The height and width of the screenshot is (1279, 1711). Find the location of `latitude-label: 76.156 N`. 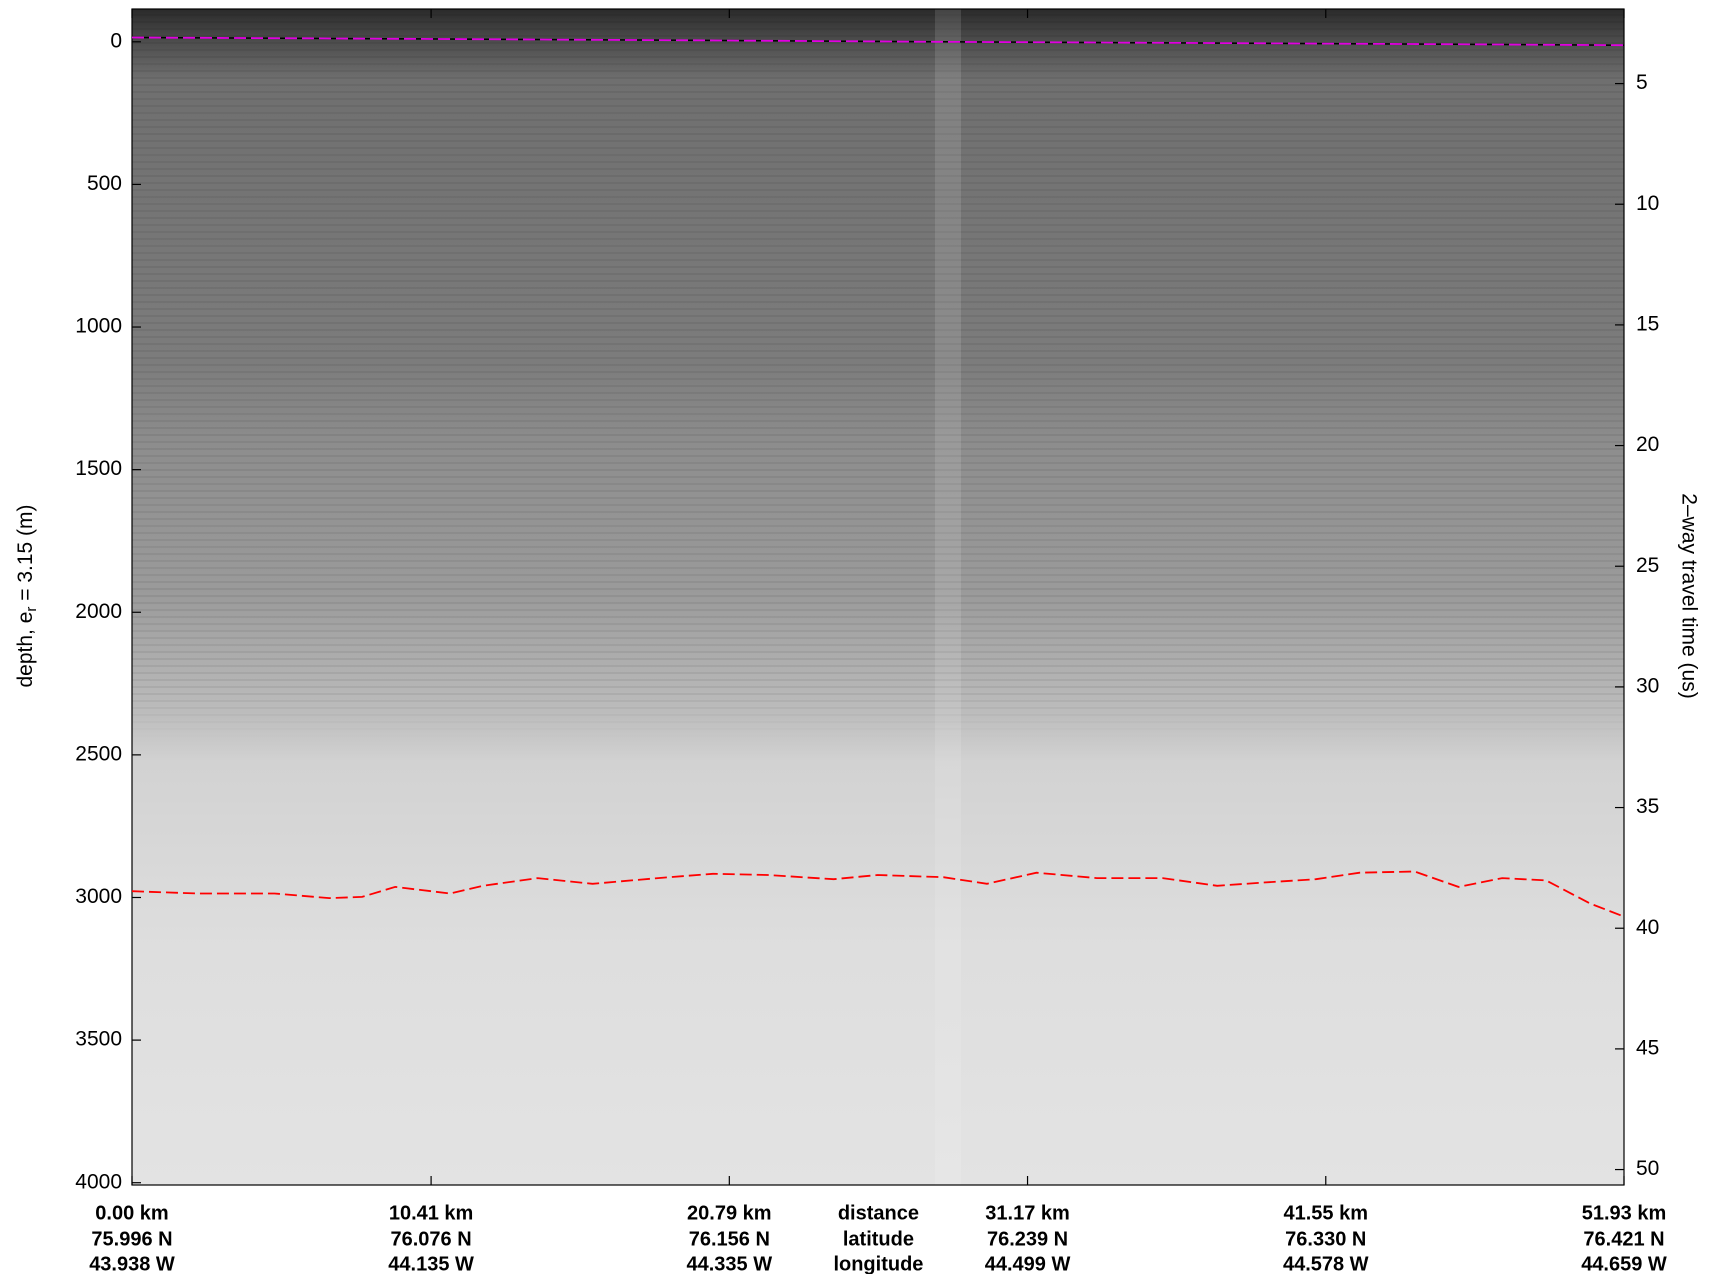

latitude-label: 76.156 N is located at coordinates (729, 1239).